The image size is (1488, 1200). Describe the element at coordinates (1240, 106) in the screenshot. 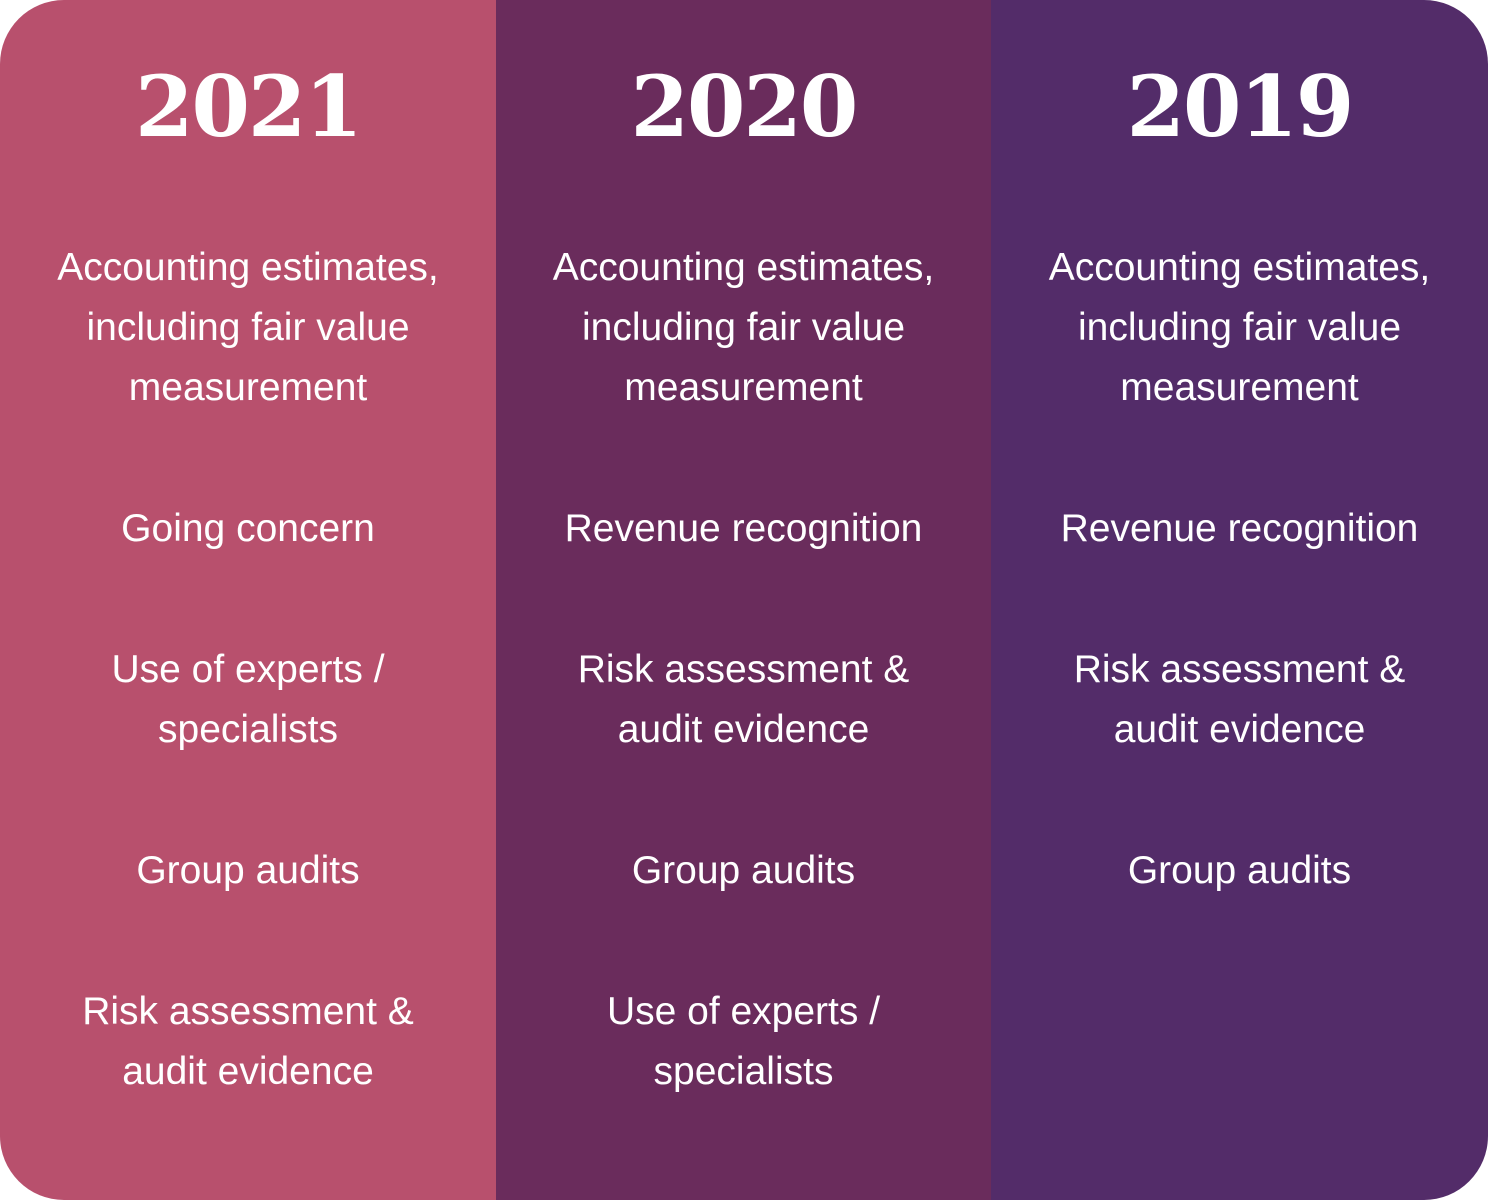

I see `year-heading: 2019` at that location.